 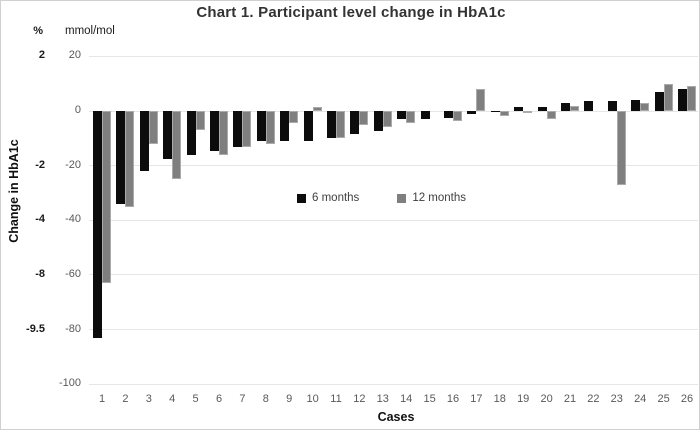 I want to click on x-tick-case-21: 21, so click(x=570, y=399).